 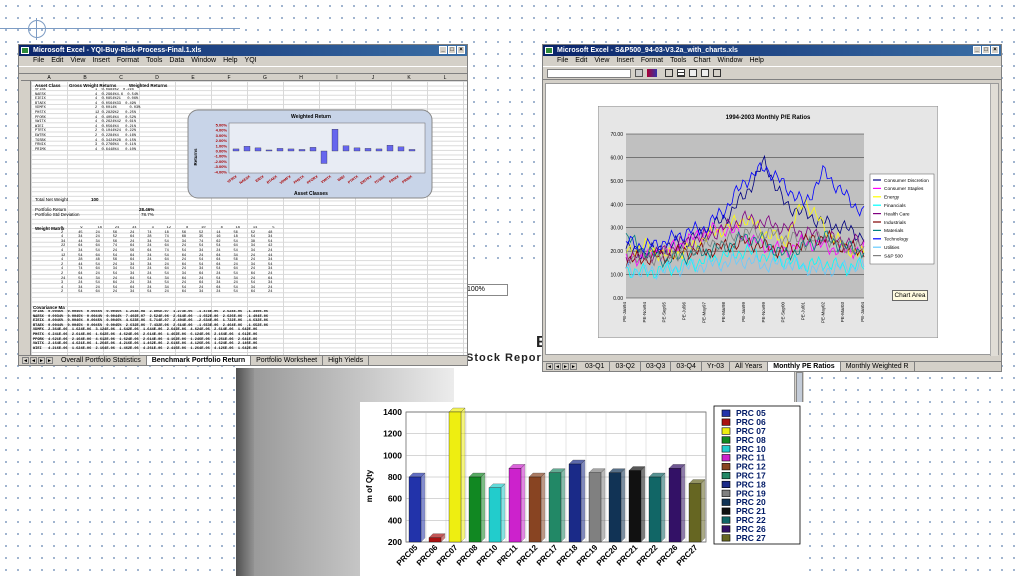 What do you see at coordinates (395, 520) in the screenshot?
I see `bar-y-tick: 400` at bounding box center [395, 520].